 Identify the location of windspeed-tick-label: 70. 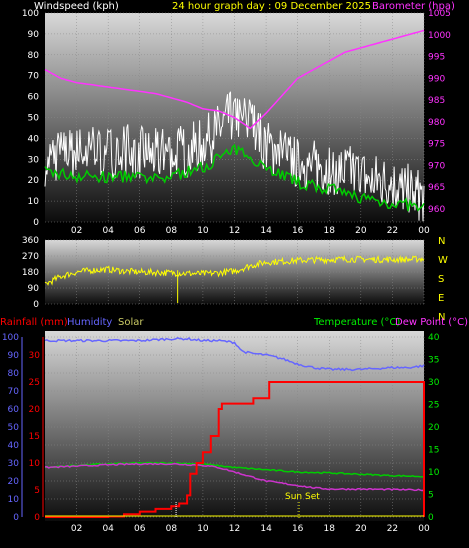
(34, 77).